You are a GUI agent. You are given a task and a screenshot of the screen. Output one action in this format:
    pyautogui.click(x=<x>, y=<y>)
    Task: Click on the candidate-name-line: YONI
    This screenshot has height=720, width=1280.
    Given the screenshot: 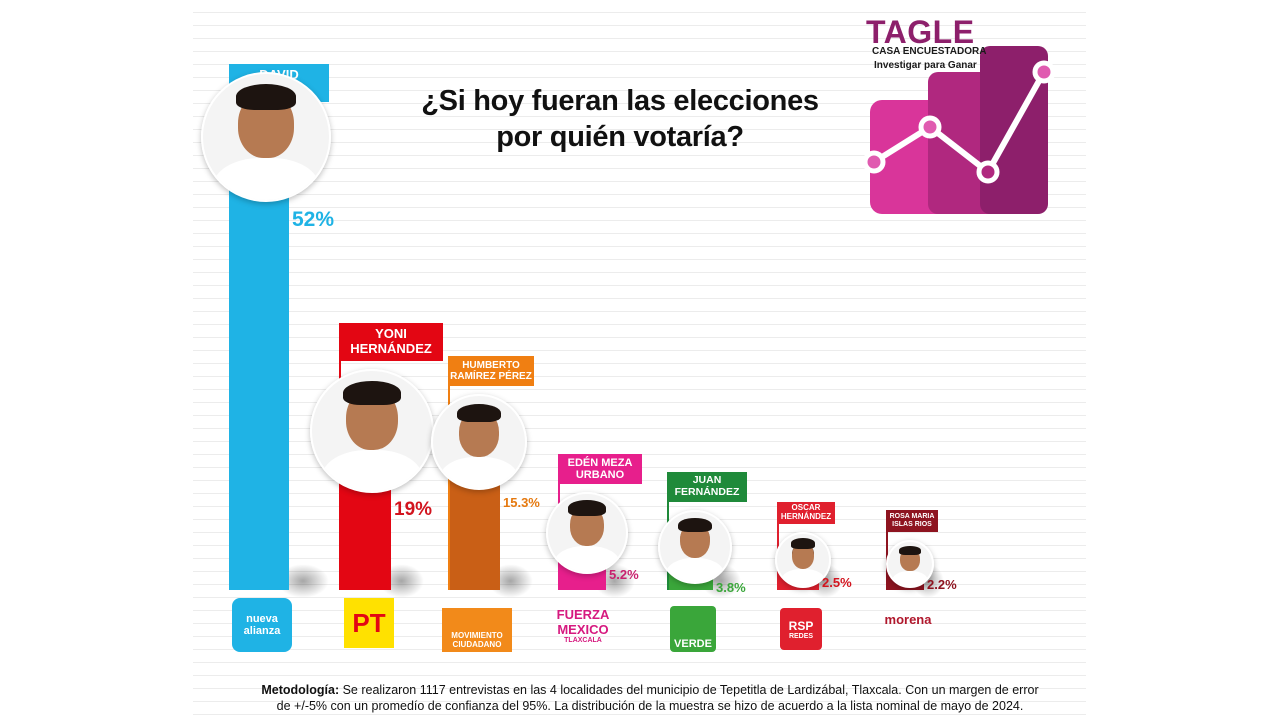 What is the action you would take?
    pyautogui.click(x=391, y=334)
    